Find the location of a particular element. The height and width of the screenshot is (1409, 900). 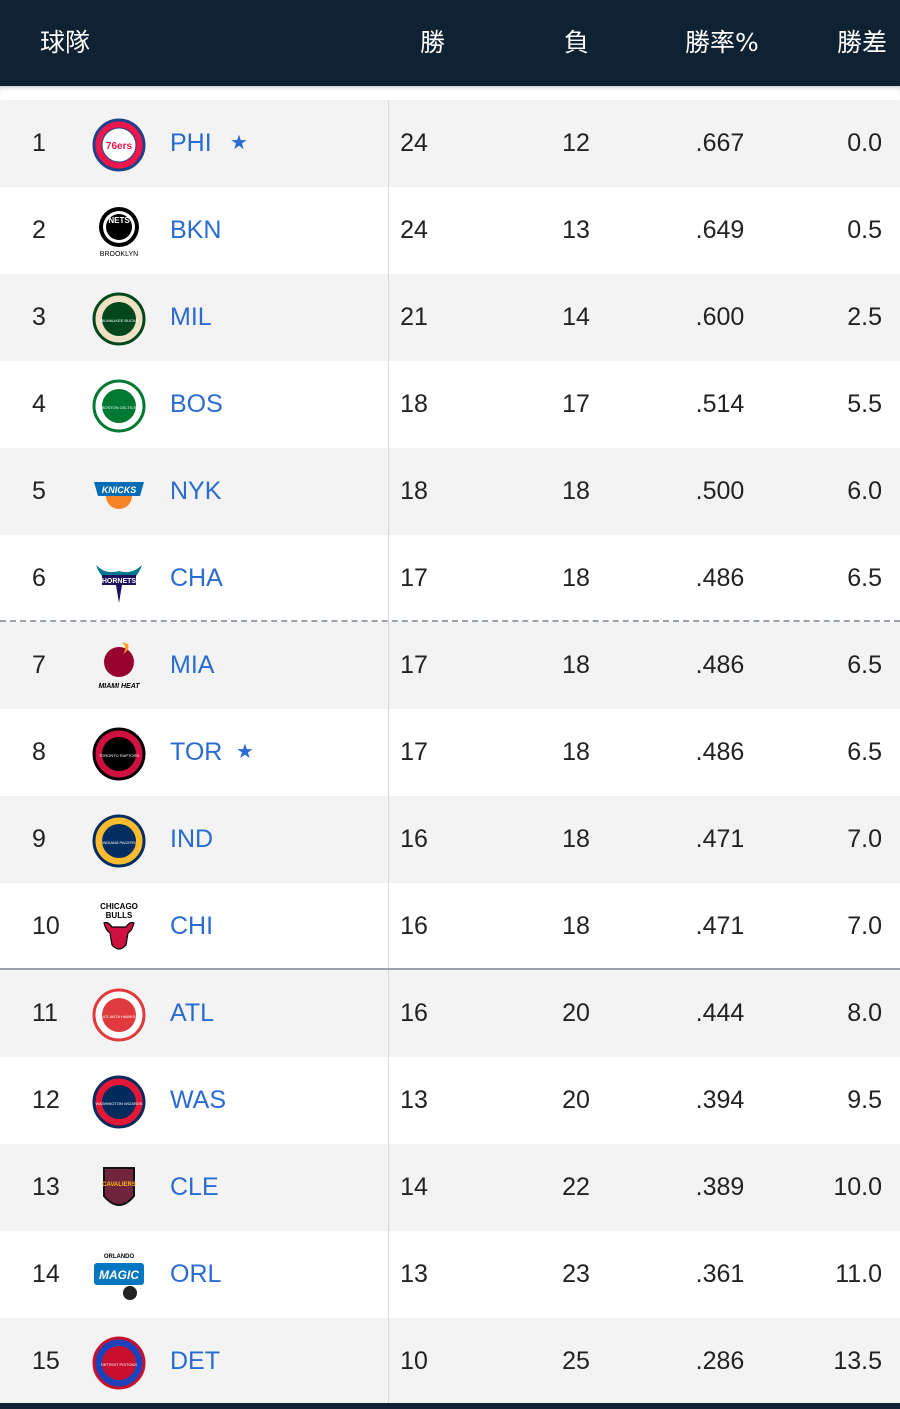

rank: 3 is located at coordinates (39, 317).